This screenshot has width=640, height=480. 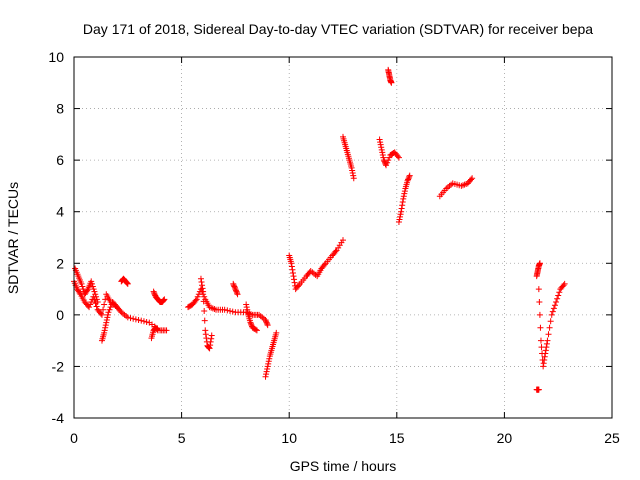 I want to click on x-tick-labels: 0 5 10 15 20 25, so click(x=345, y=438).